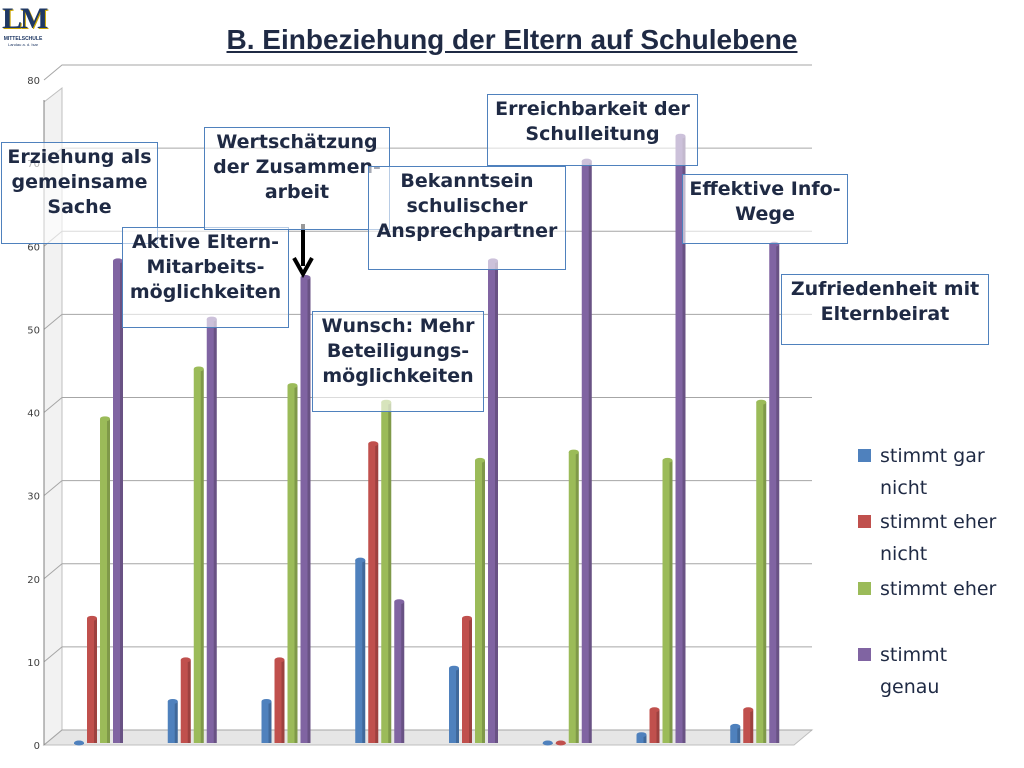 This screenshot has height=768, width=1024. Describe the element at coordinates (398, 361) in the screenshot. I see `callout-wunsch: Wunsch: Mehr Beteiligungs- möglichkeiten` at that location.